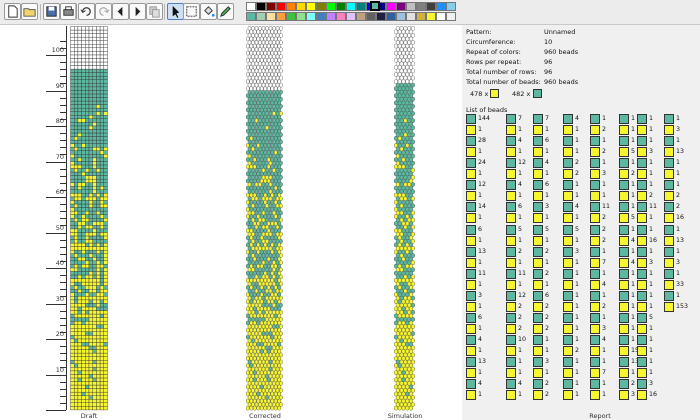 This screenshot has width=700, height=420. Describe the element at coordinates (225, 11) in the screenshot. I see `color-picker-button` at that location.